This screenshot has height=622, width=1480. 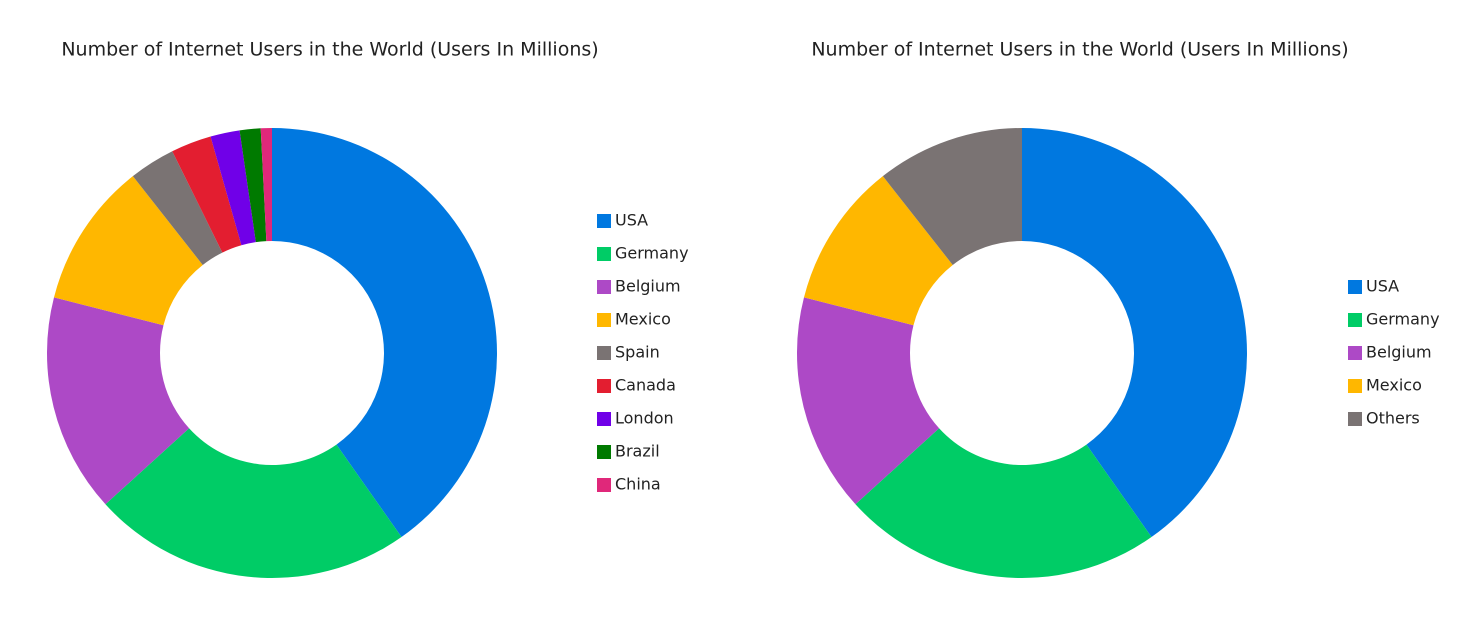 What do you see at coordinates (1393, 418) in the screenshot?
I see `legend-label: Others` at bounding box center [1393, 418].